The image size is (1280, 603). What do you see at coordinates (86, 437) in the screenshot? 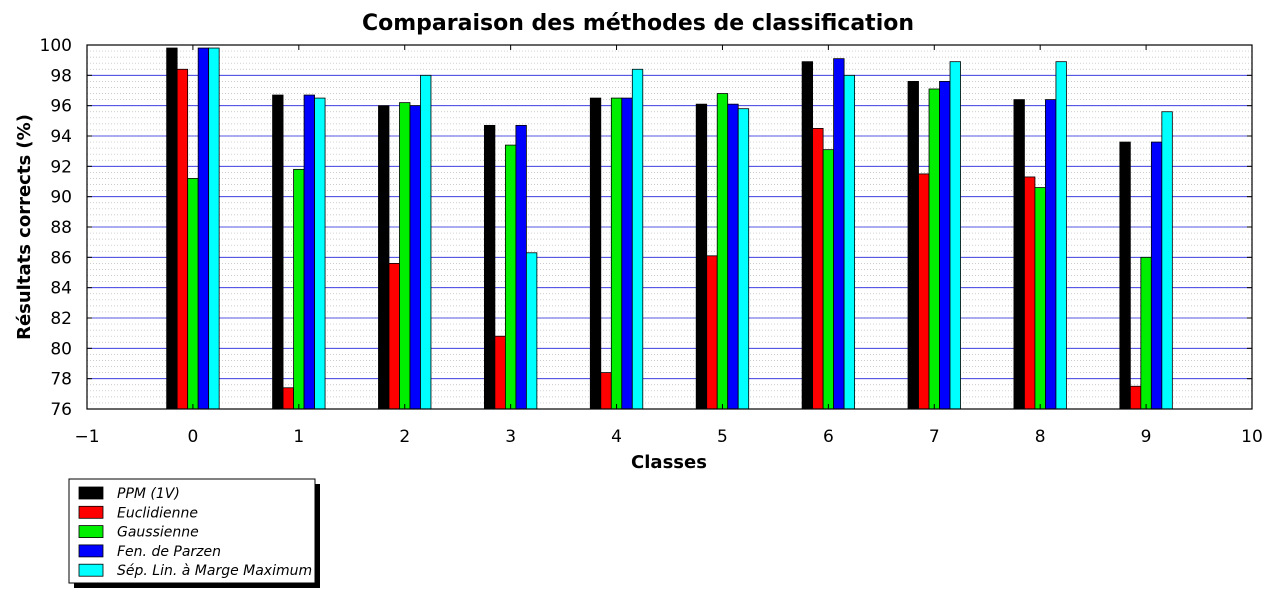
I see `x-tick-label: −1` at bounding box center [86, 437].